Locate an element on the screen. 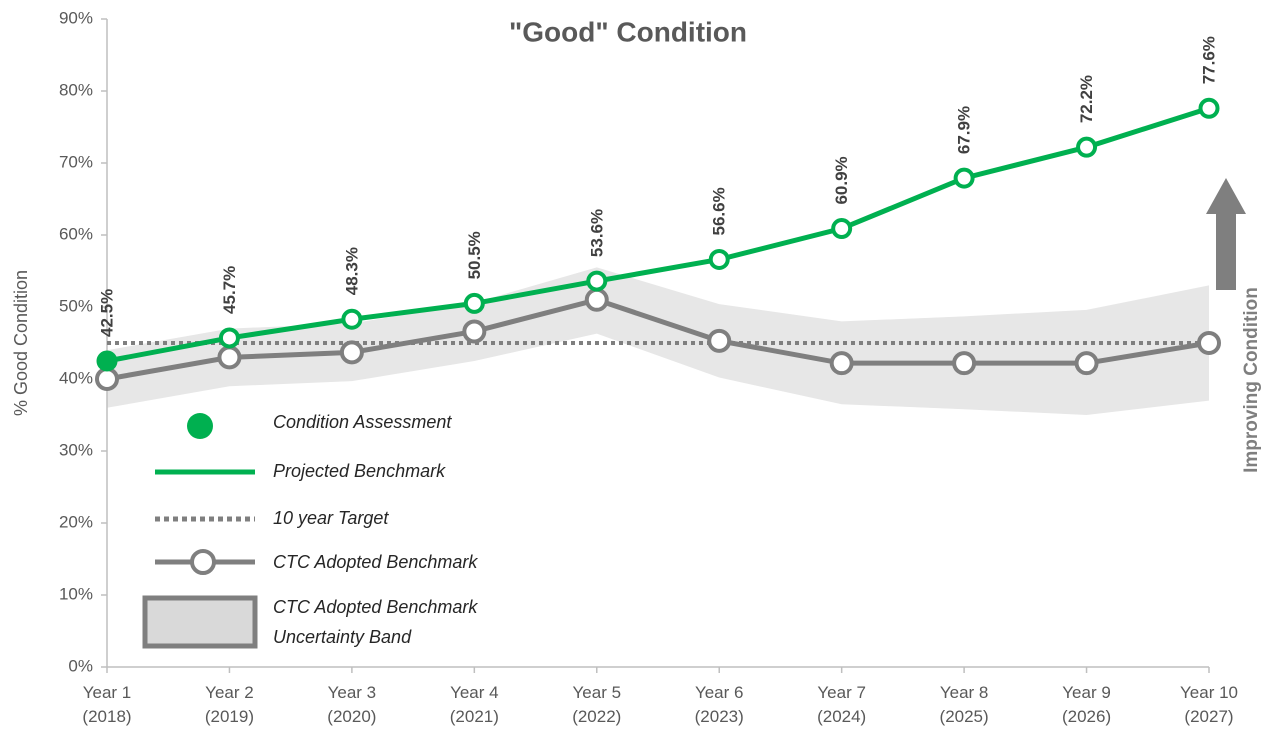  y-tick-label: 60% is located at coordinates (76, 233).